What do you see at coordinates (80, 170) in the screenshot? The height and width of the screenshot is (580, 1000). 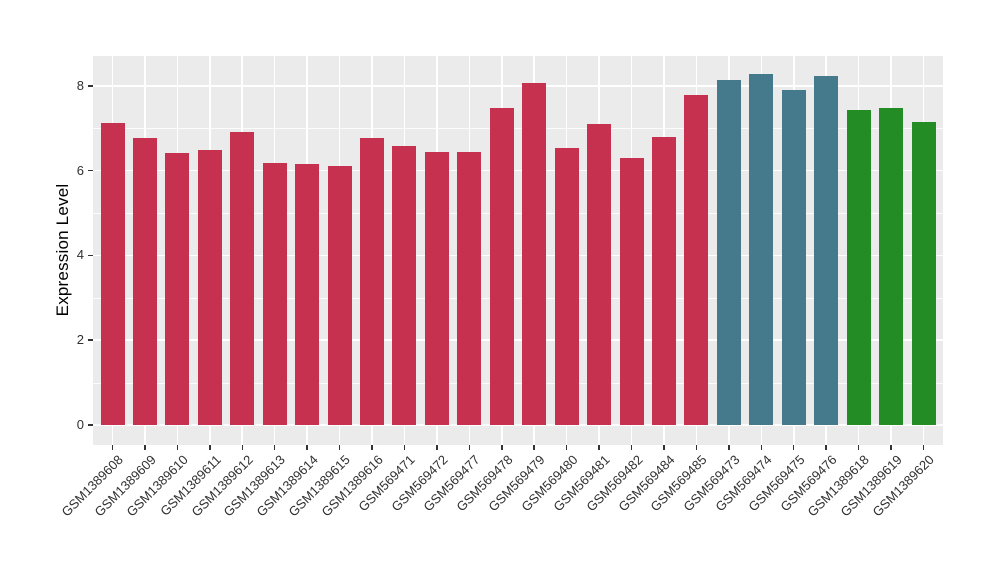 I see `y-tick-label: 6` at bounding box center [80, 170].